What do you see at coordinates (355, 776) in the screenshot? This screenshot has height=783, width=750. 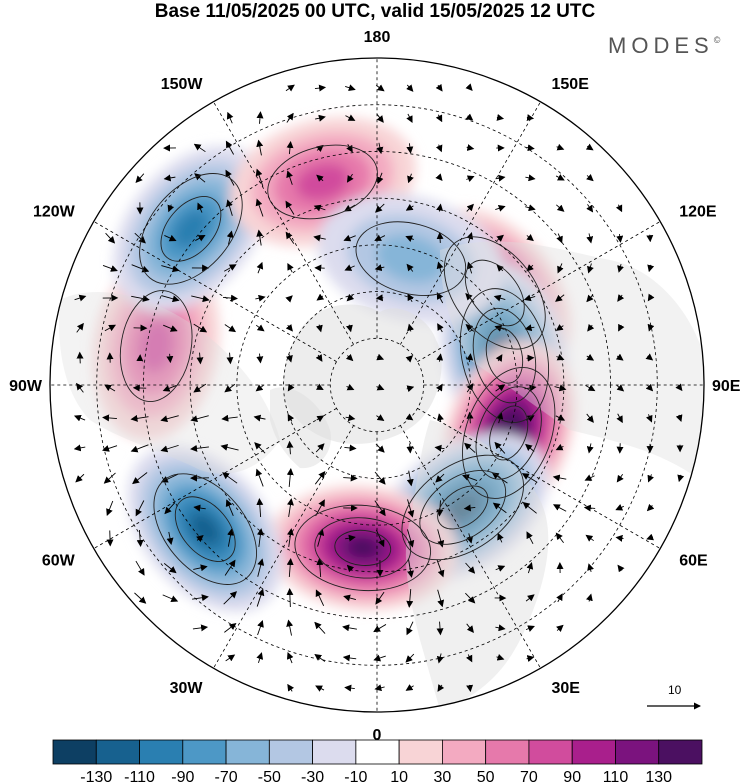 I see `colorbar-tick-6: -10` at bounding box center [355, 776].